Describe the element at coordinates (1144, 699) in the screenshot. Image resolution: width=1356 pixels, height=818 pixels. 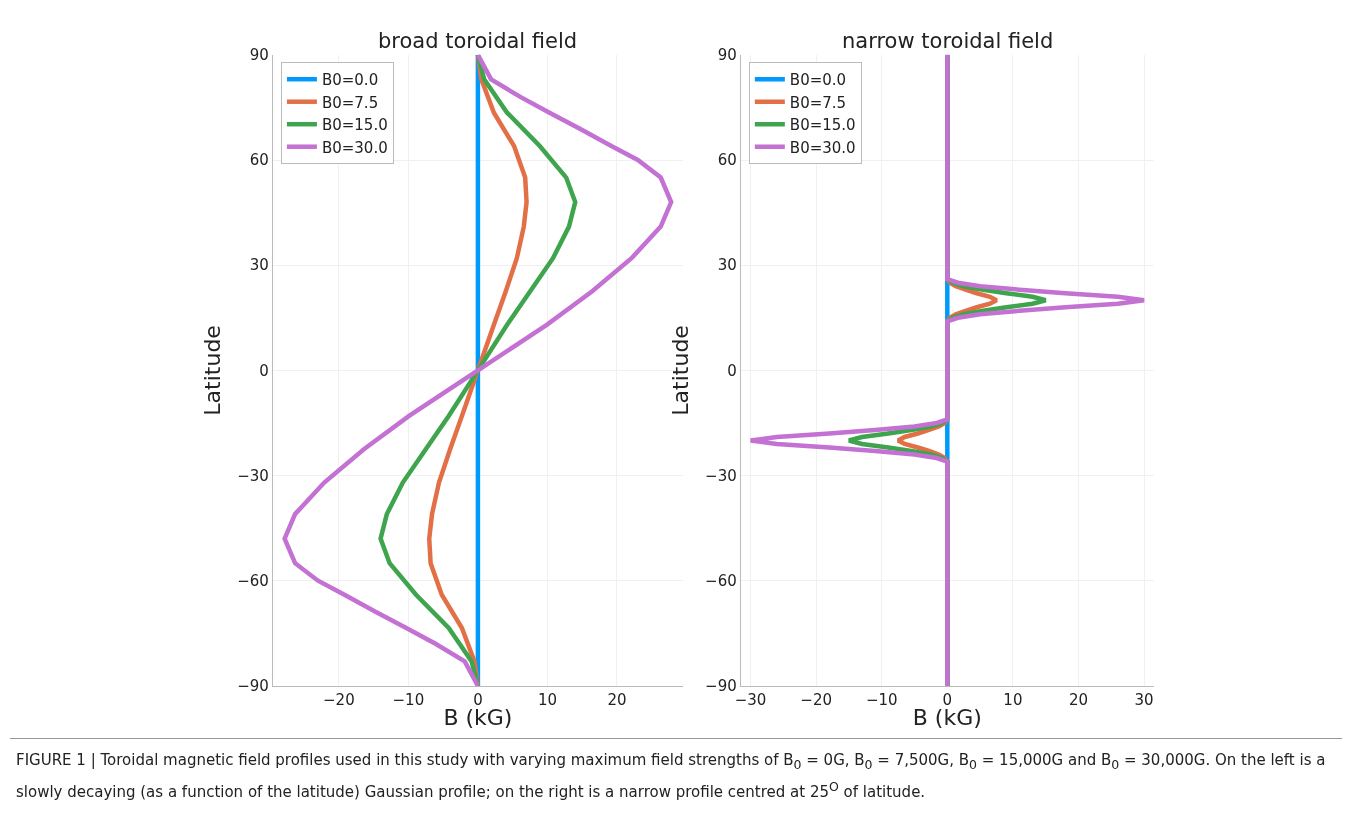
I see `x-tick-label: 30` at that location.